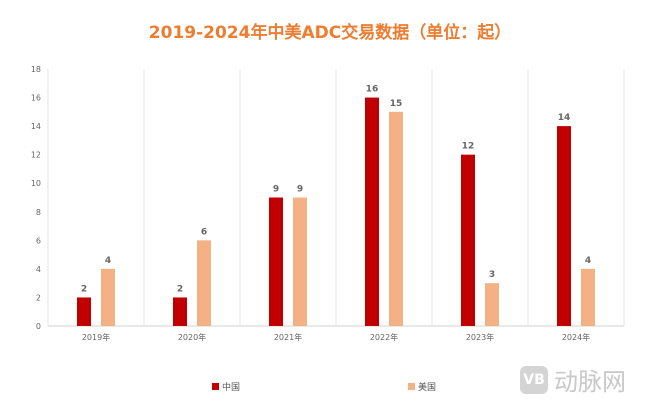 Image resolution: width=660 pixels, height=402 pixels. I want to click on watermark: VB 动脉网, so click(573, 379).